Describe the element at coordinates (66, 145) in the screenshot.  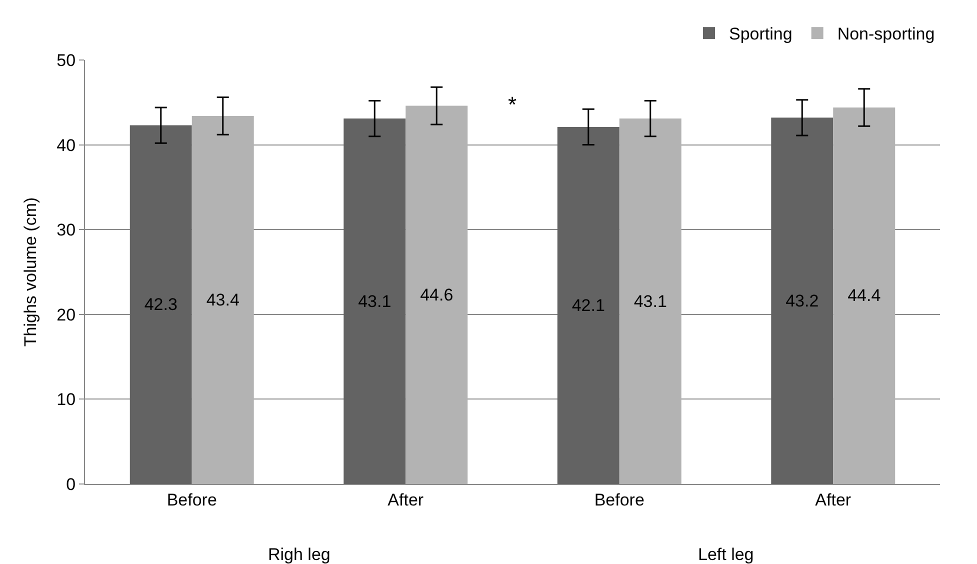
I see `y-tick-label: 40` at that location.